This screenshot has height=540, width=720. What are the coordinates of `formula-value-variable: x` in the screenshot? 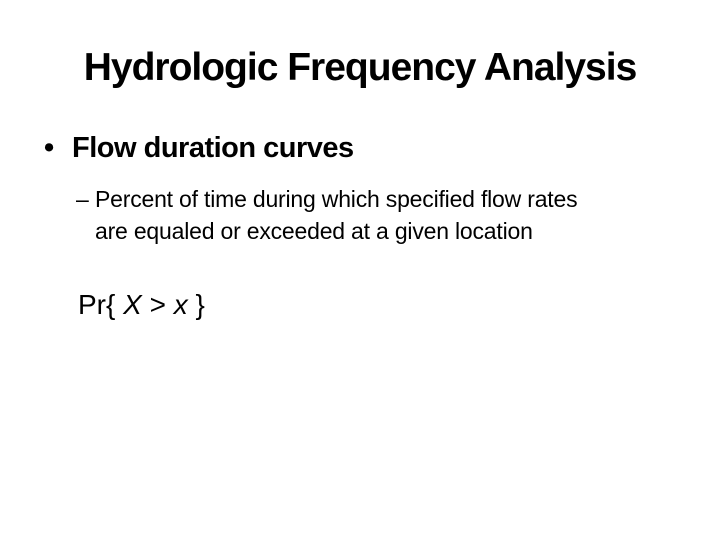 It's located at (180, 304).